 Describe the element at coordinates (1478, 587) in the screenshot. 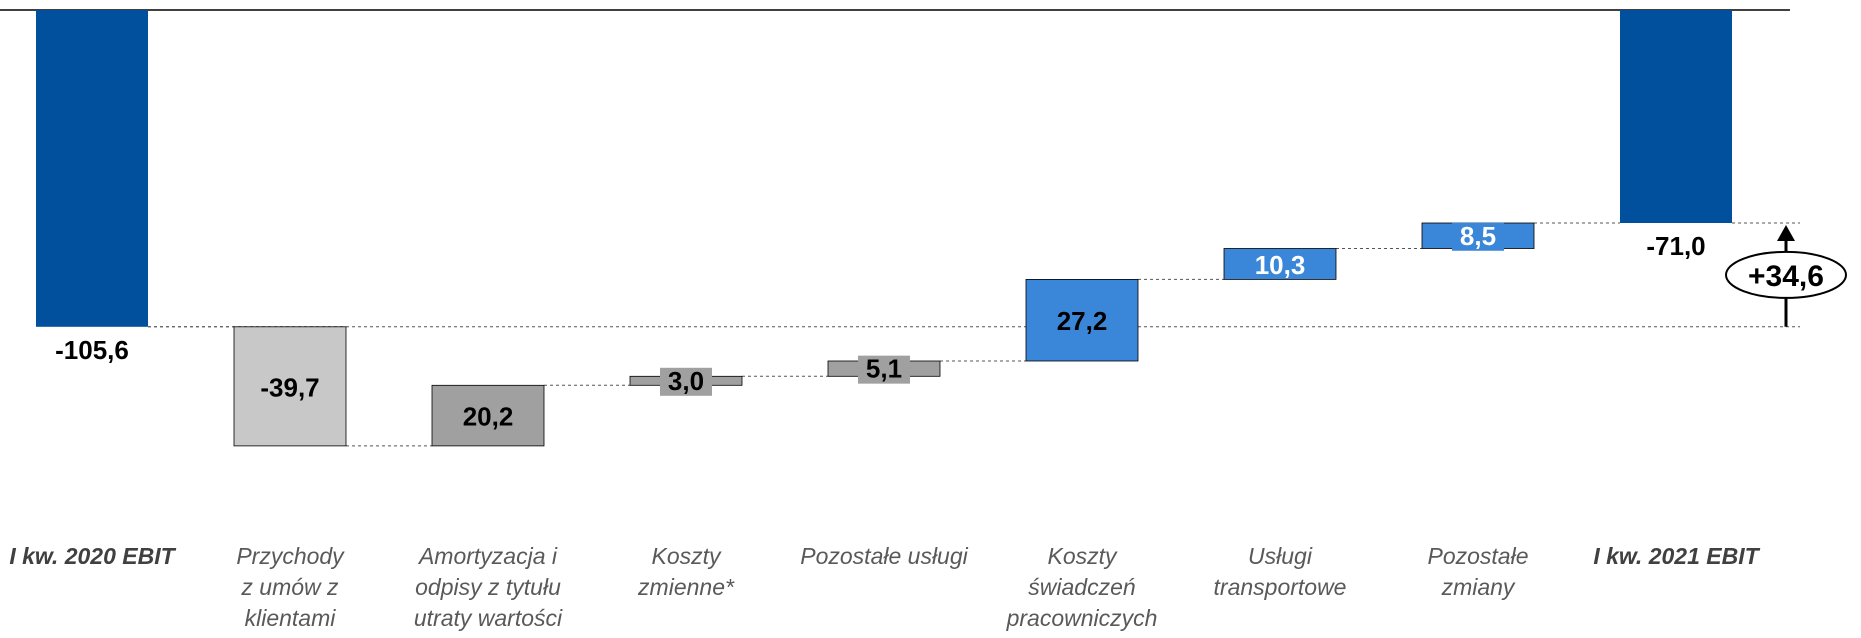

I see `category-label: zmiany` at that location.